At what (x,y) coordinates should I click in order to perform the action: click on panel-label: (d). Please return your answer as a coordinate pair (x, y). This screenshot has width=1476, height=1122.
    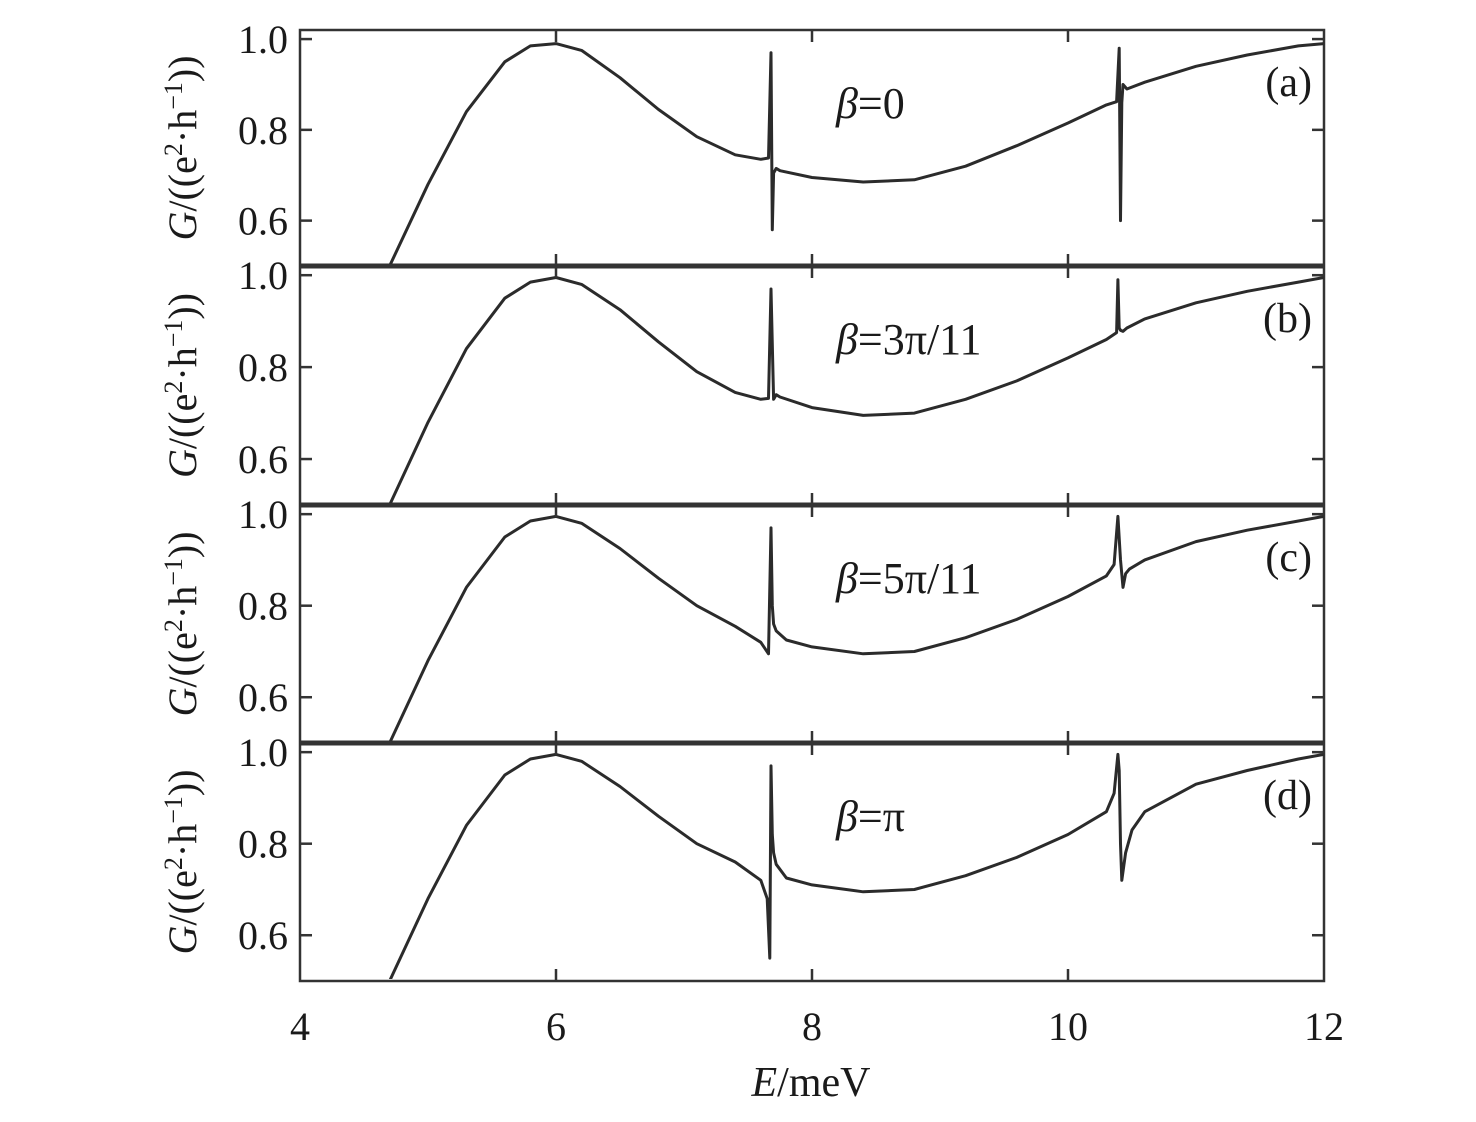
    Looking at the image, I should click on (1287, 796).